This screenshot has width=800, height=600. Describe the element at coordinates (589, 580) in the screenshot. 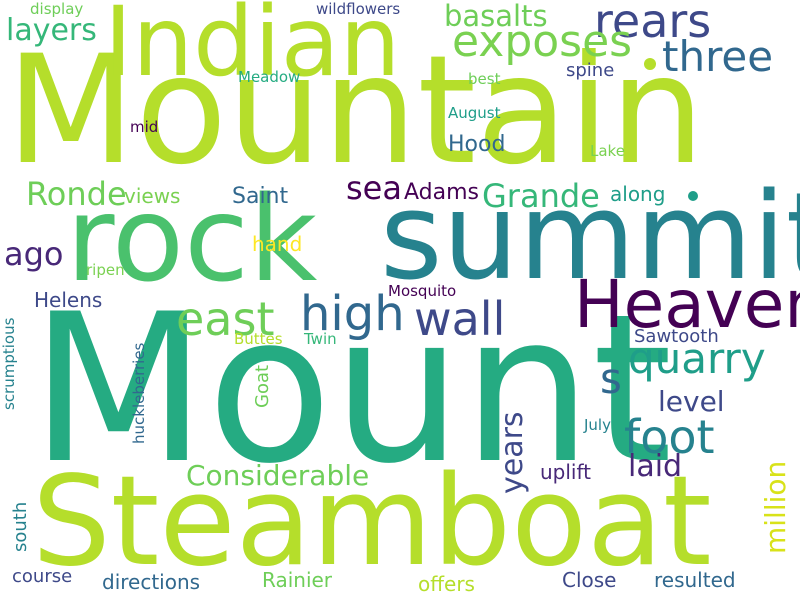

I see `word-close: Close` at that location.